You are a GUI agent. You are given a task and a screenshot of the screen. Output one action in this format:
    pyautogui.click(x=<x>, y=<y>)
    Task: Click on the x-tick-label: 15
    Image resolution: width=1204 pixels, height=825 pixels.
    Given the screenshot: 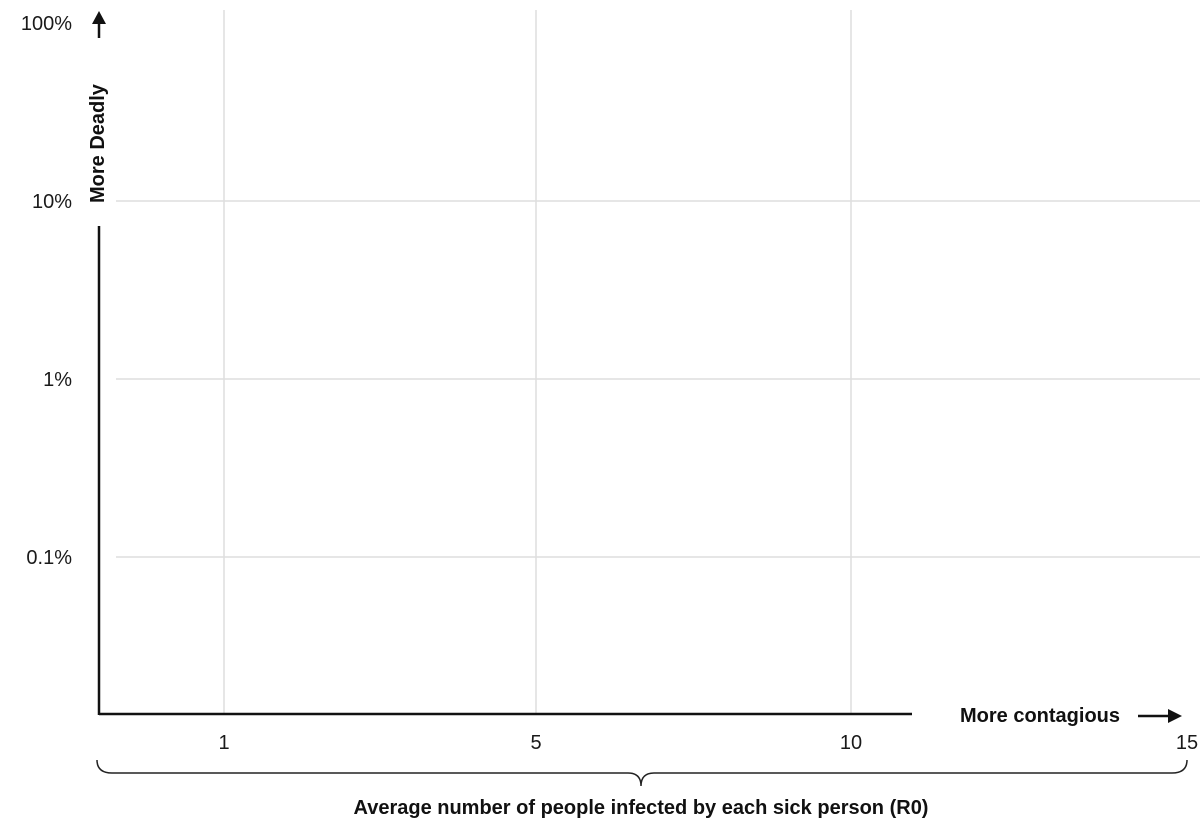 What is the action you would take?
    pyautogui.click(x=1187, y=743)
    